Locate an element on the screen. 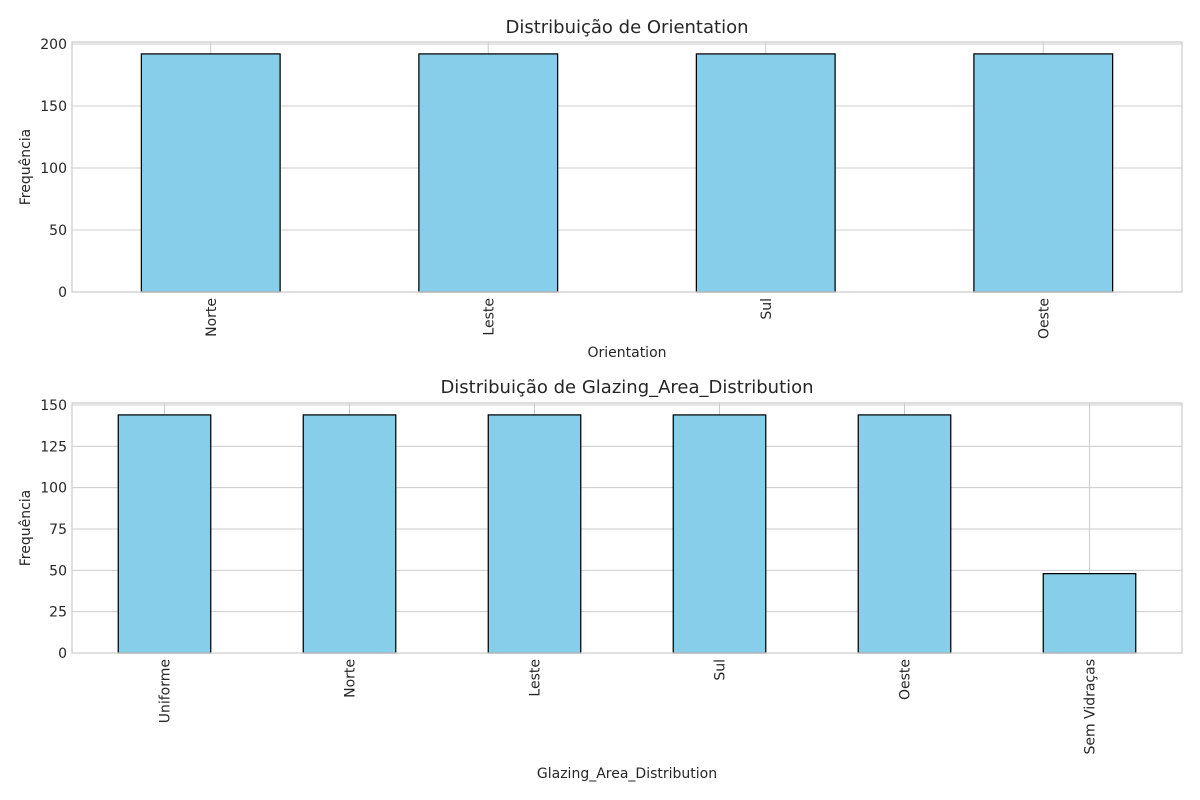 The width and height of the screenshot is (1200, 800). x-tick-labels: Norte Leste Sul Oeste is located at coordinates (628, 318).